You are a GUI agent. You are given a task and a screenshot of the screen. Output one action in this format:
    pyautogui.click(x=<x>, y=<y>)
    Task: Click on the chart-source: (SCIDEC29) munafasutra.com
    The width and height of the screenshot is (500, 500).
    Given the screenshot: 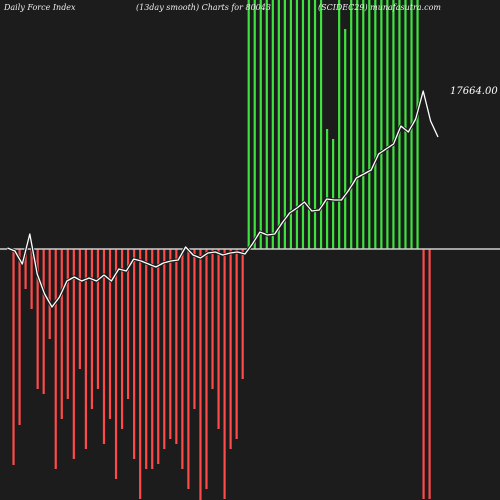 What is the action you would take?
    pyautogui.click(x=379, y=7)
    